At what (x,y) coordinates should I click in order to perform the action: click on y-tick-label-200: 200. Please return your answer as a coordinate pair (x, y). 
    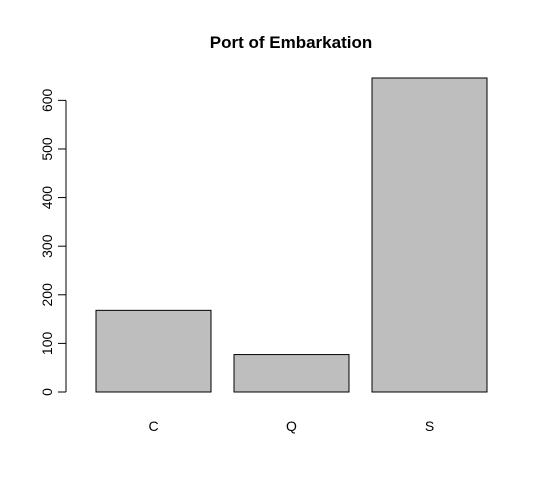
    Looking at the image, I should click on (47, 295).